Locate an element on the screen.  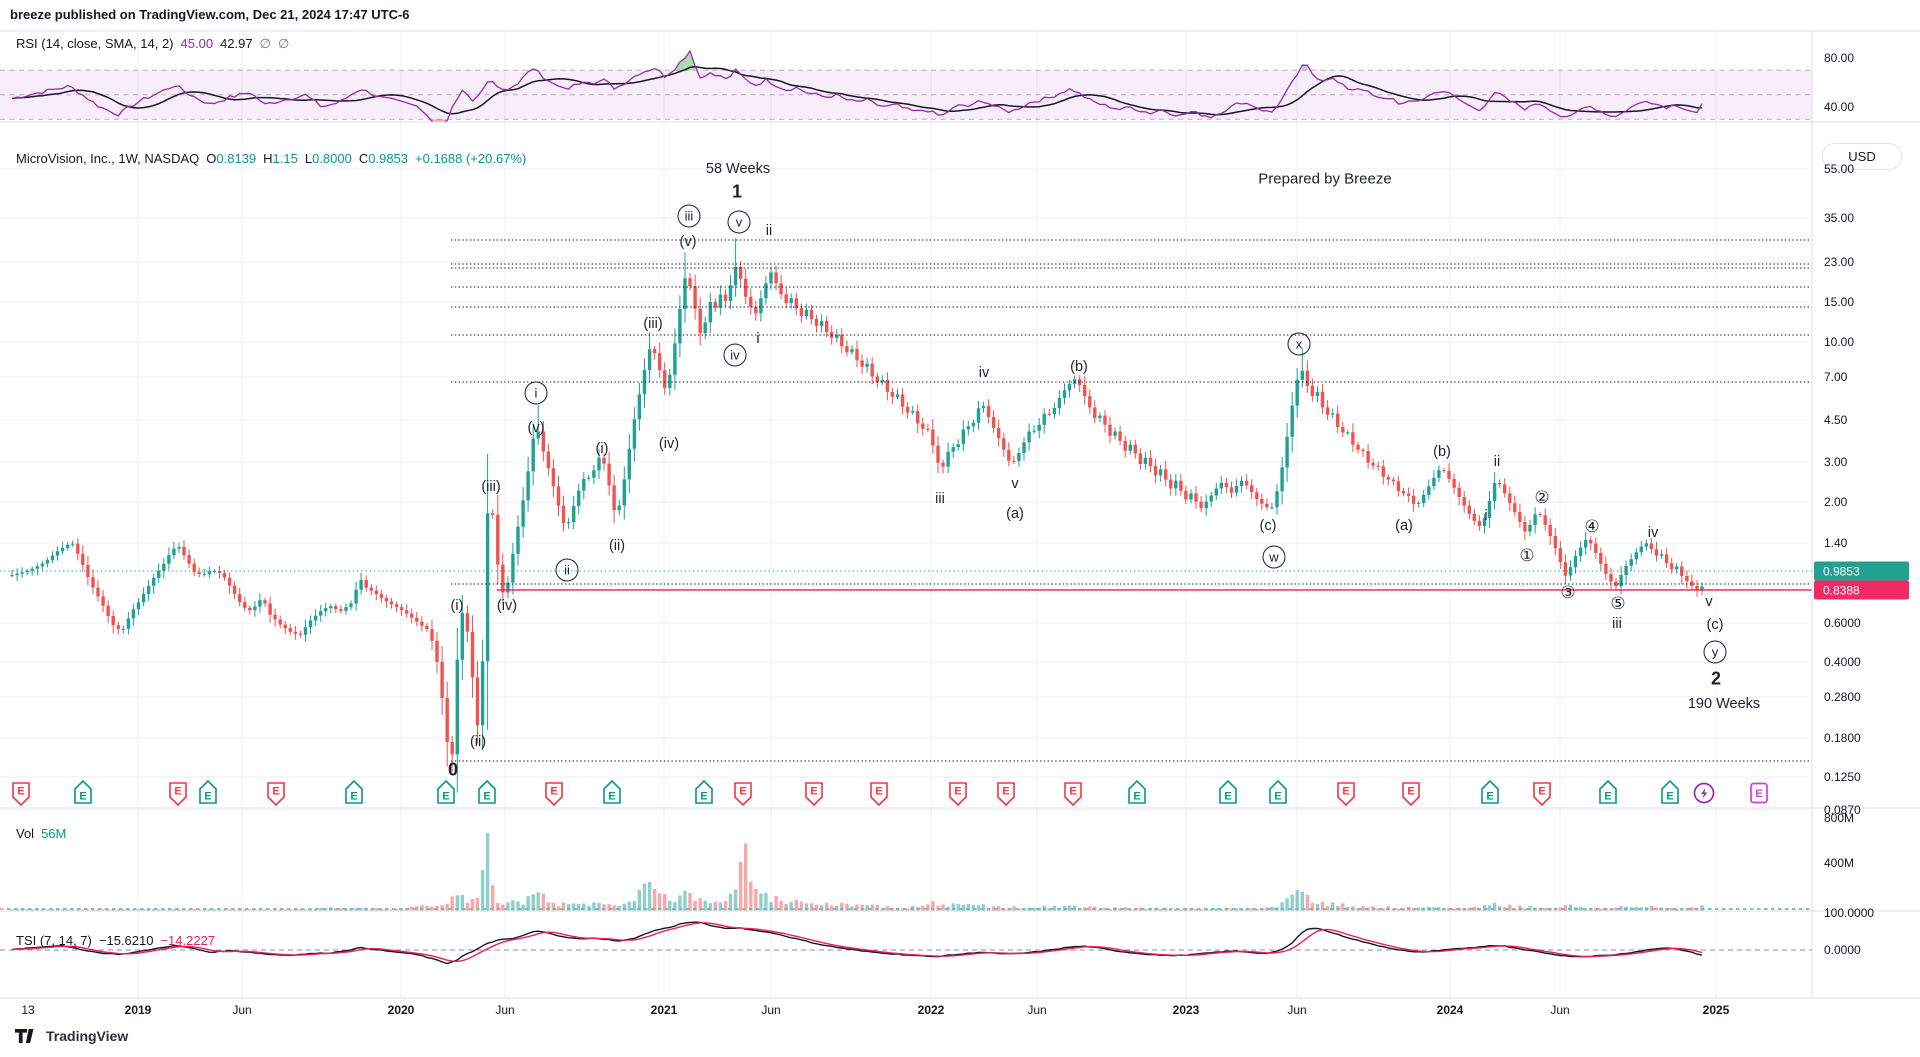
elliott-wave-circled-digit: ③ is located at coordinates (1568, 592).